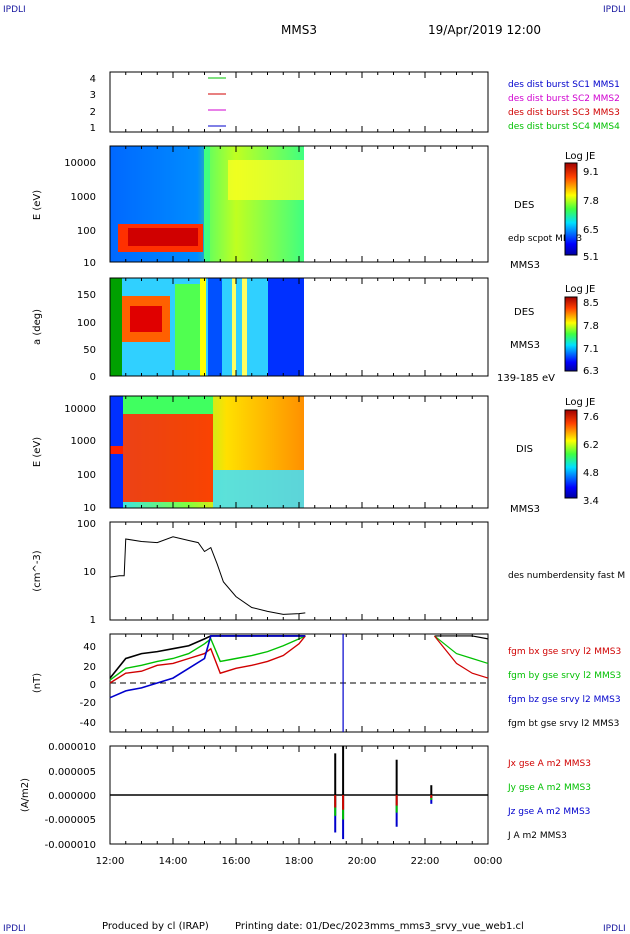 The height and width of the screenshot is (934, 630). What do you see at coordinates (549, 788) in the screenshot?
I see `jy-legend: Jy gse A m2 MMS3` at bounding box center [549, 788].